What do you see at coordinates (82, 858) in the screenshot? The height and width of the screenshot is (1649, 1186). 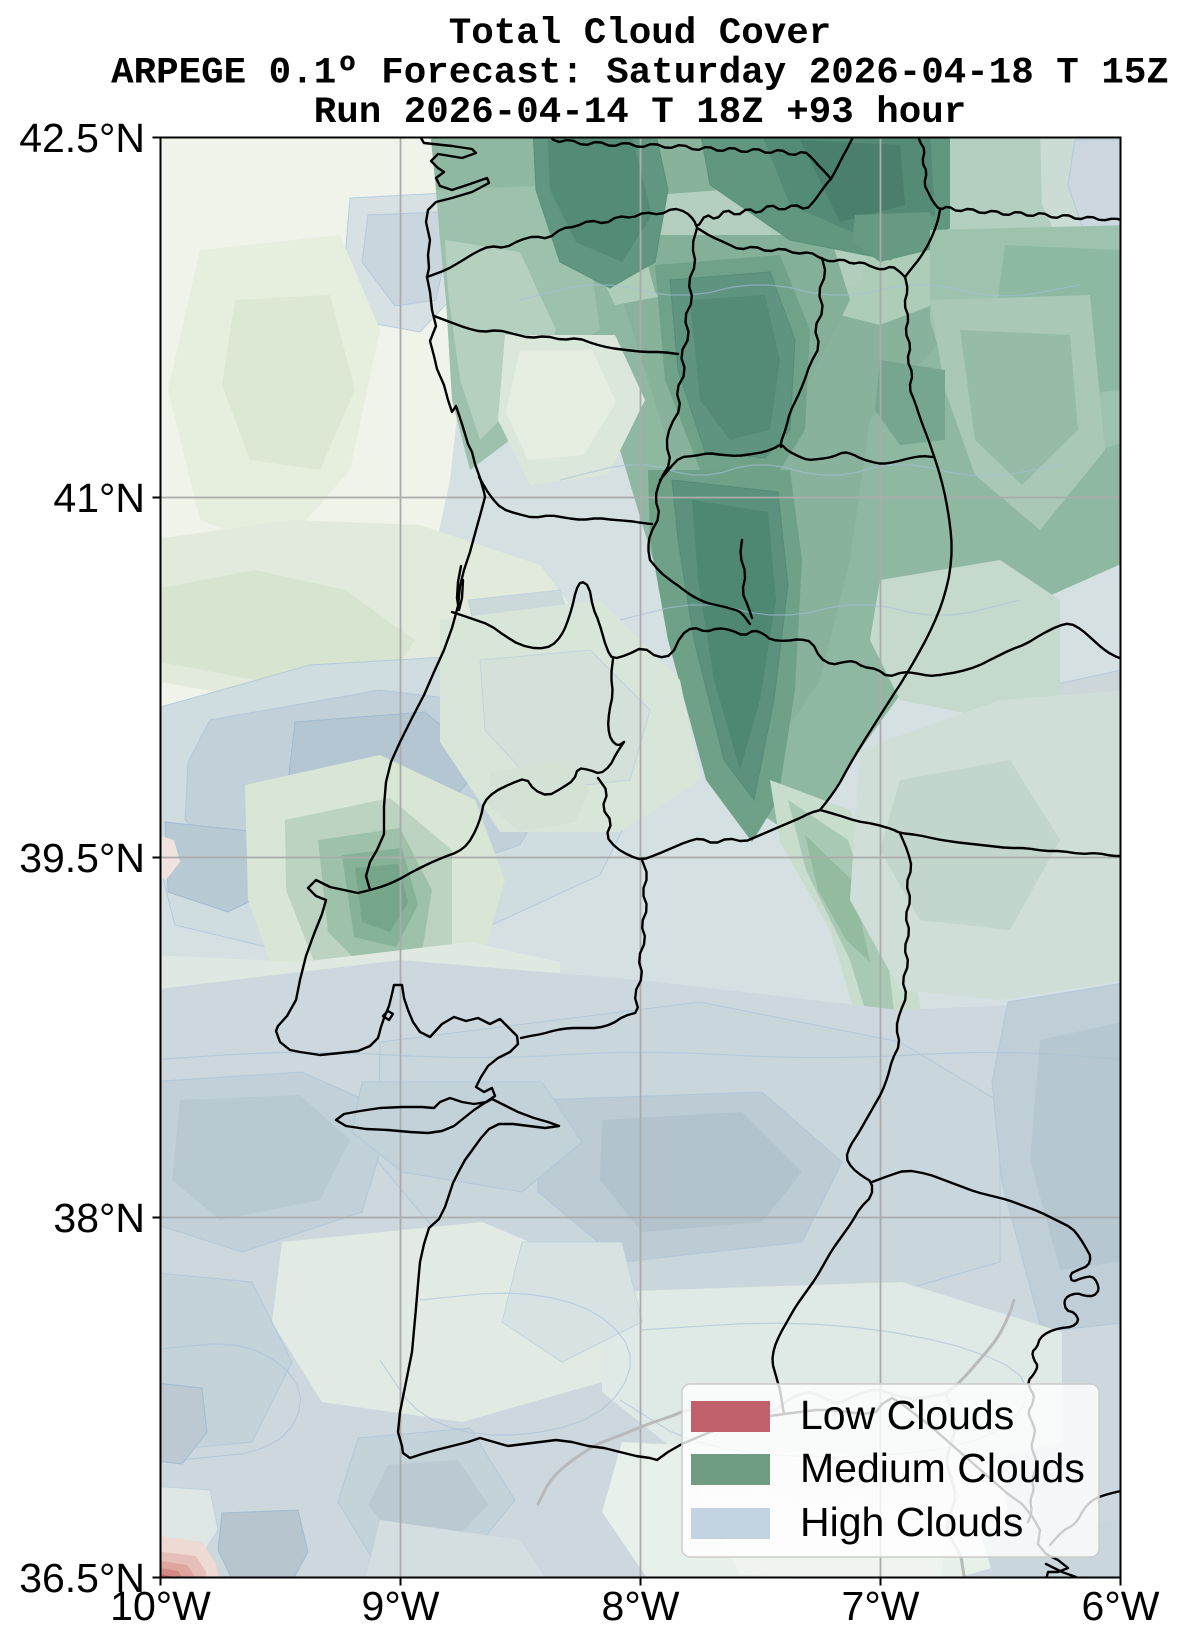 I see `svg-text: 39.5°N` at bounding box center [82, 858].